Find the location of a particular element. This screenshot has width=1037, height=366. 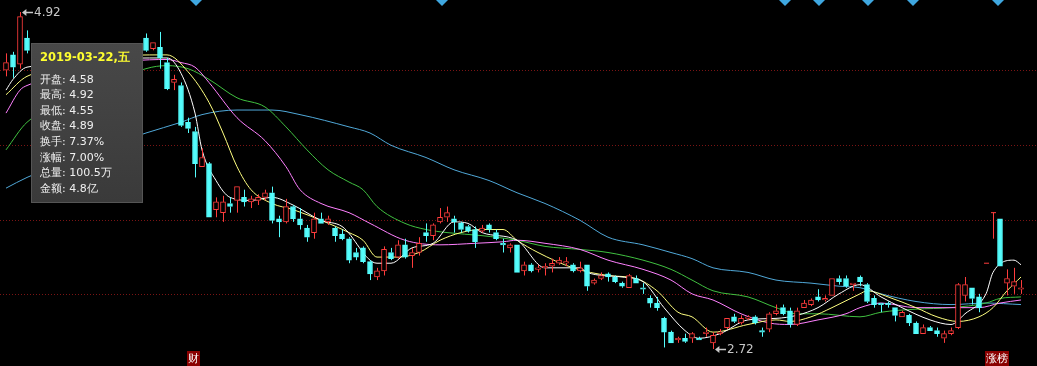

annotation: 总量: 100.5万 is located at coordinates (76, 173).